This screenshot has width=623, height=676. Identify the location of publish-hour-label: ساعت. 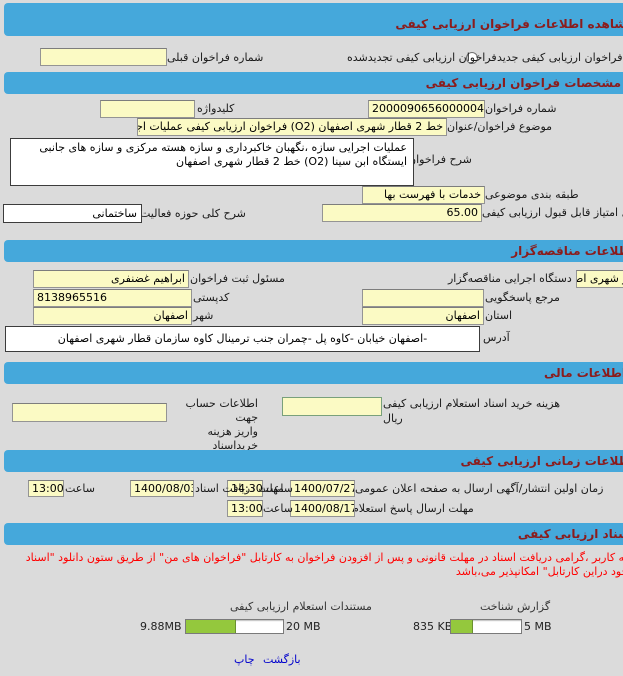
(278, 488).